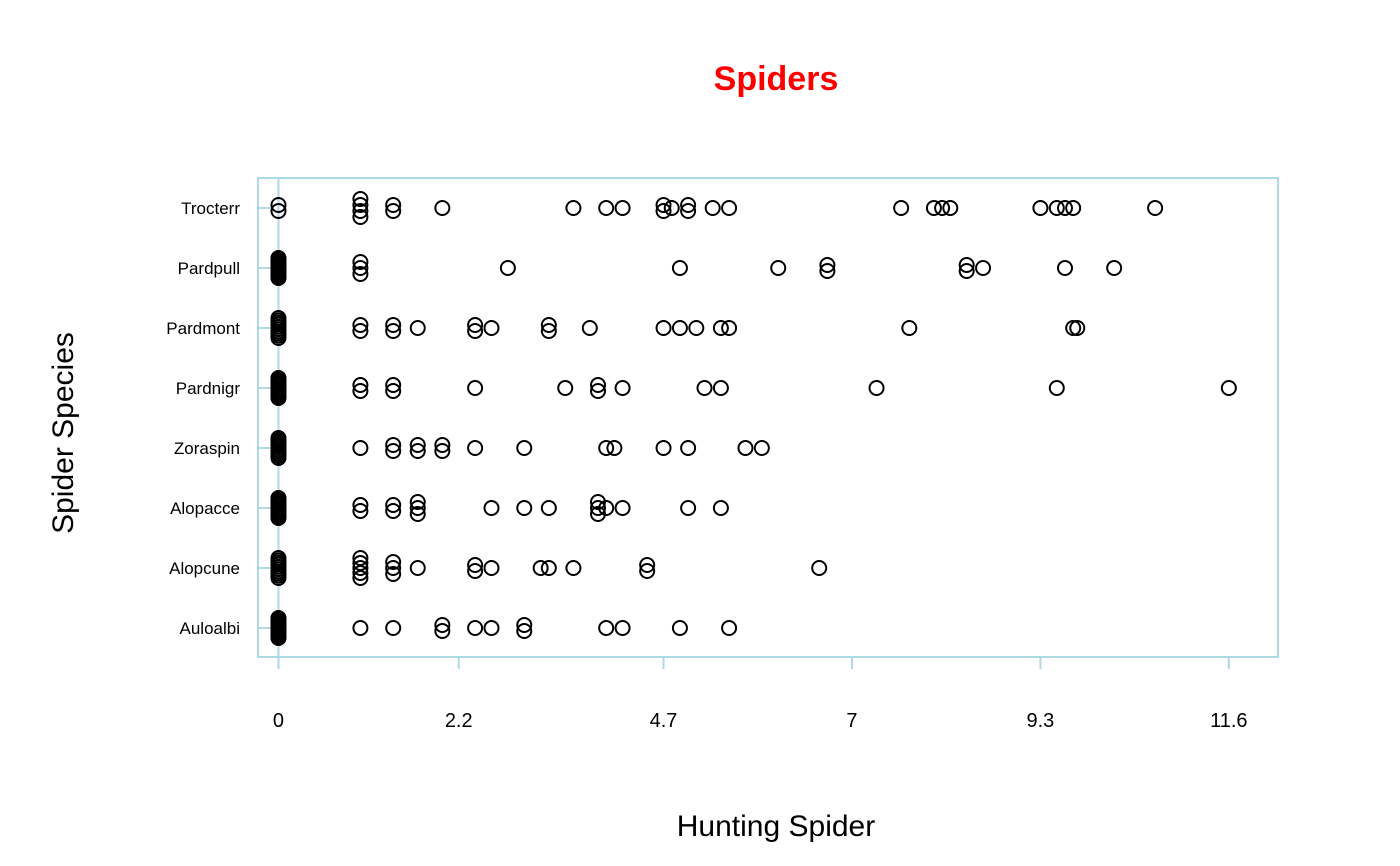 The height and width of the screenshot is (866, 1400). Describe the element at coordinates (63, 433) in the screenshot. I see `y-axis-title: Spider Species` at that location.